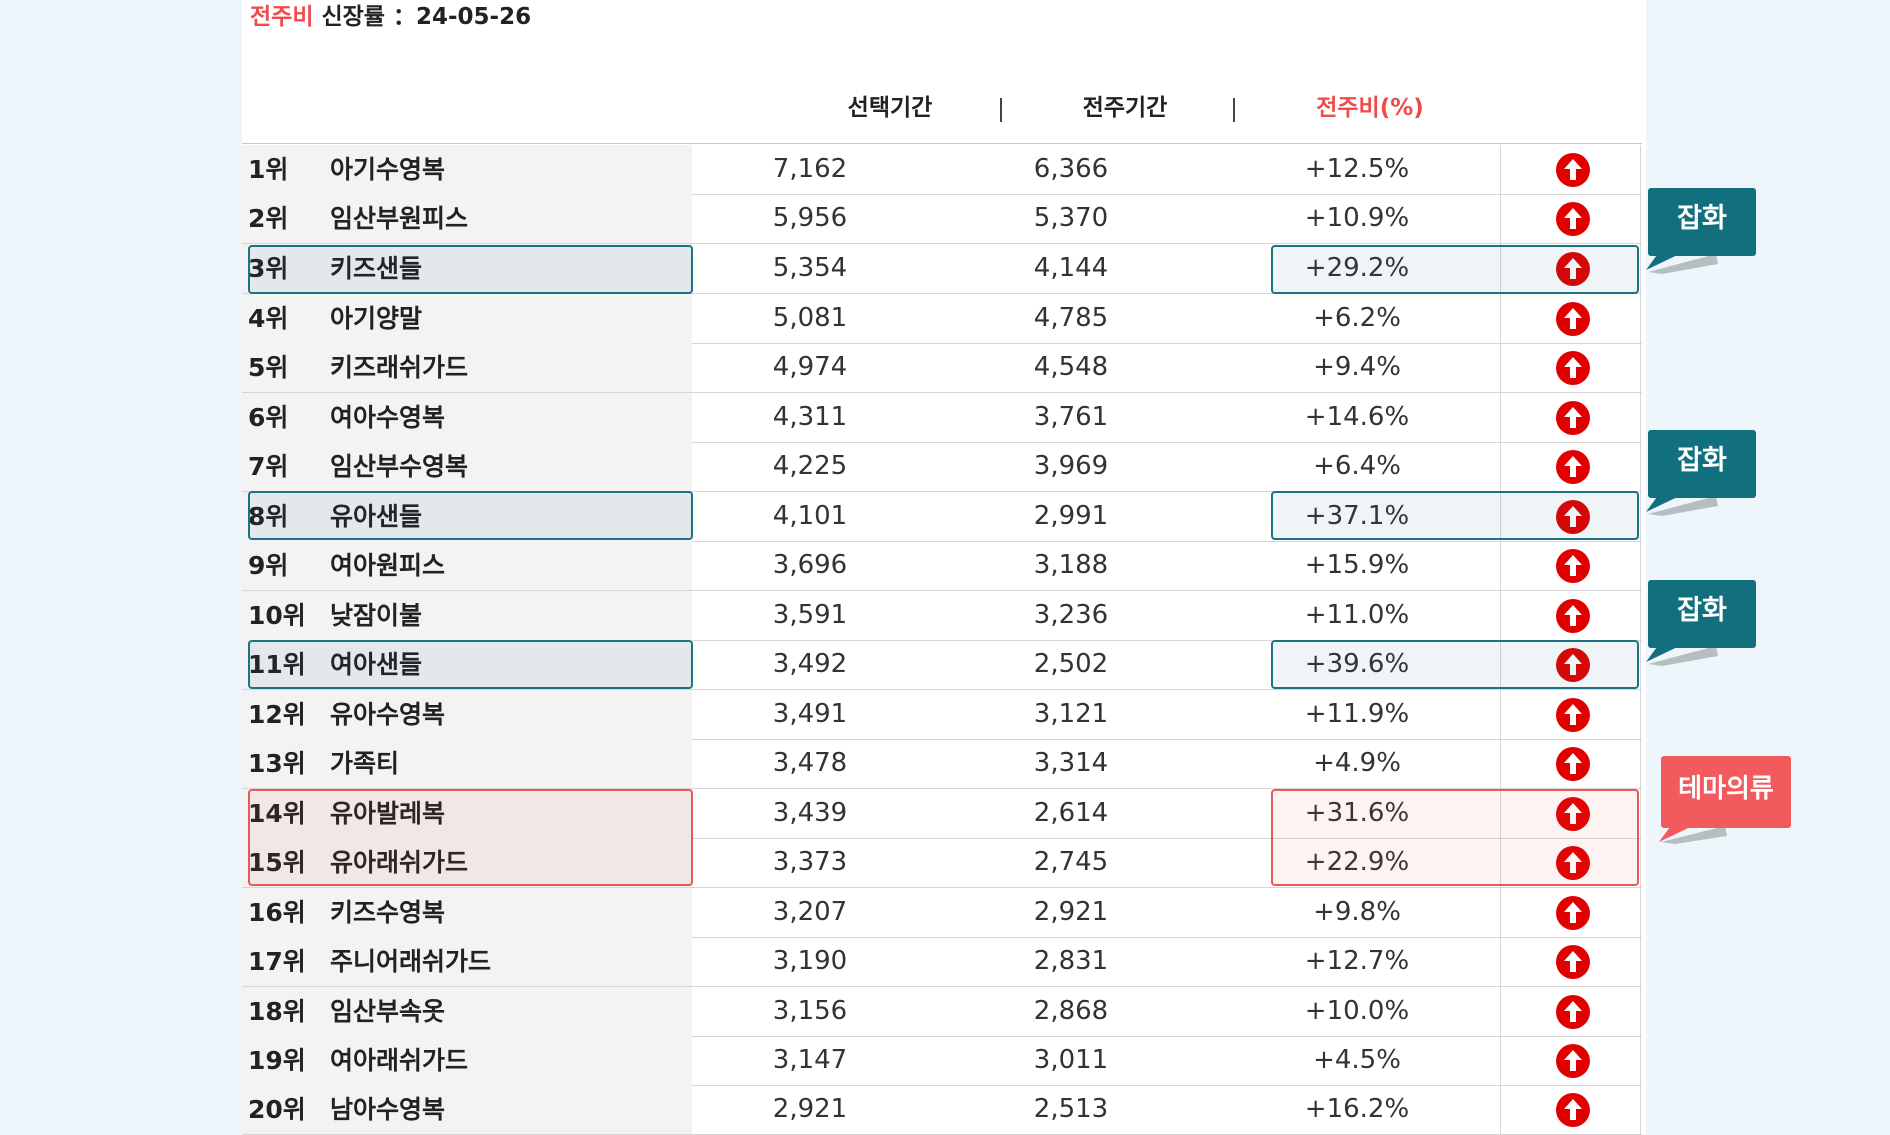 The width and height of the screenshot is (1890, 1135). What do you see at coordinates (277, 1109) in the screenshot?
I see `rank-label: 20위` at bounding box center [277, 1109].